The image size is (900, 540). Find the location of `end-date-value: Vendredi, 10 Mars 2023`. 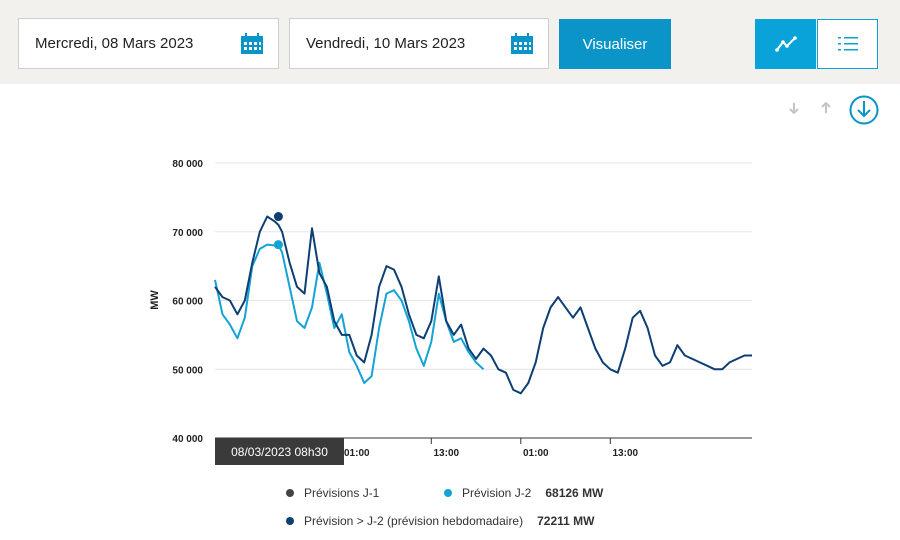

end-date-value: Vendredi, 10 Mars 2023 is located at coordinates (386, 43).